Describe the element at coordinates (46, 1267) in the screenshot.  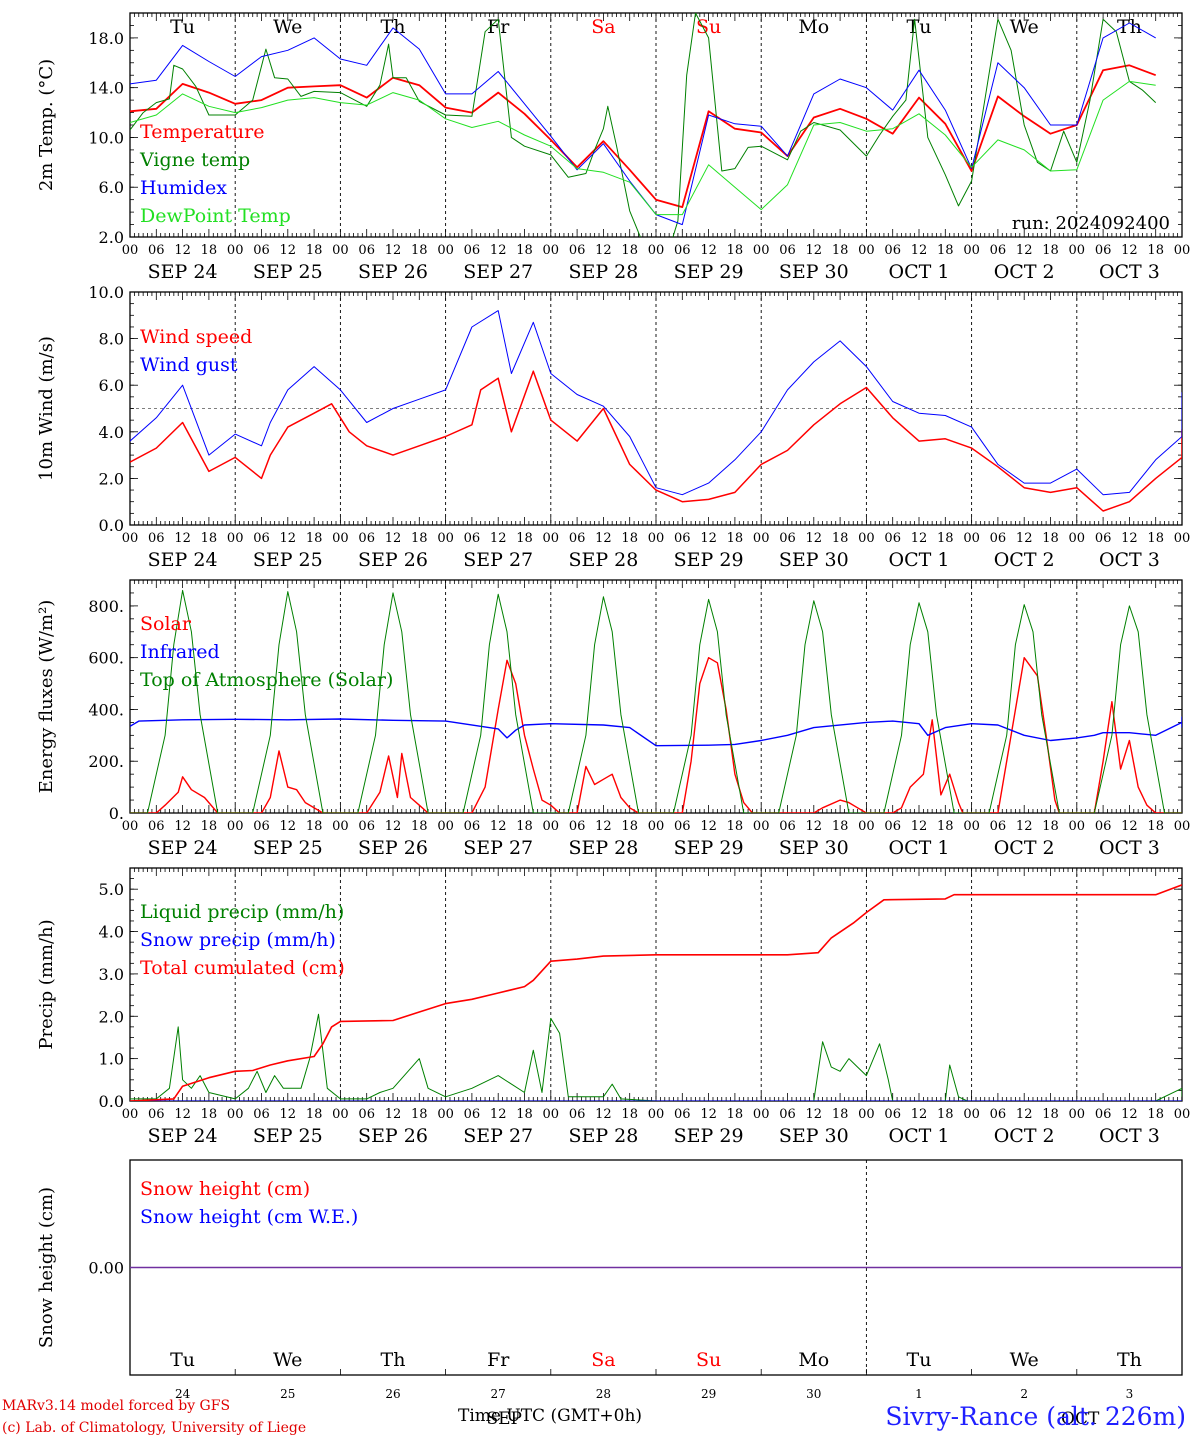
I see `y-axis-label: Snow height (cm)` at that location.